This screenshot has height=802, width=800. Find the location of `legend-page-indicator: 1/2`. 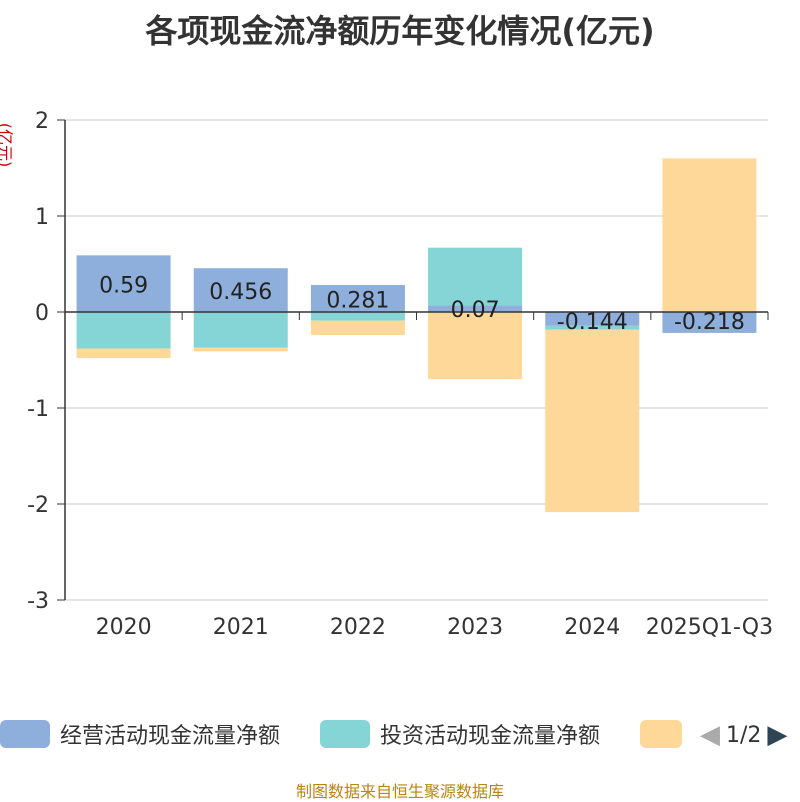

legend-page-indicator: 1/2 is located at coordinates (744, 735).